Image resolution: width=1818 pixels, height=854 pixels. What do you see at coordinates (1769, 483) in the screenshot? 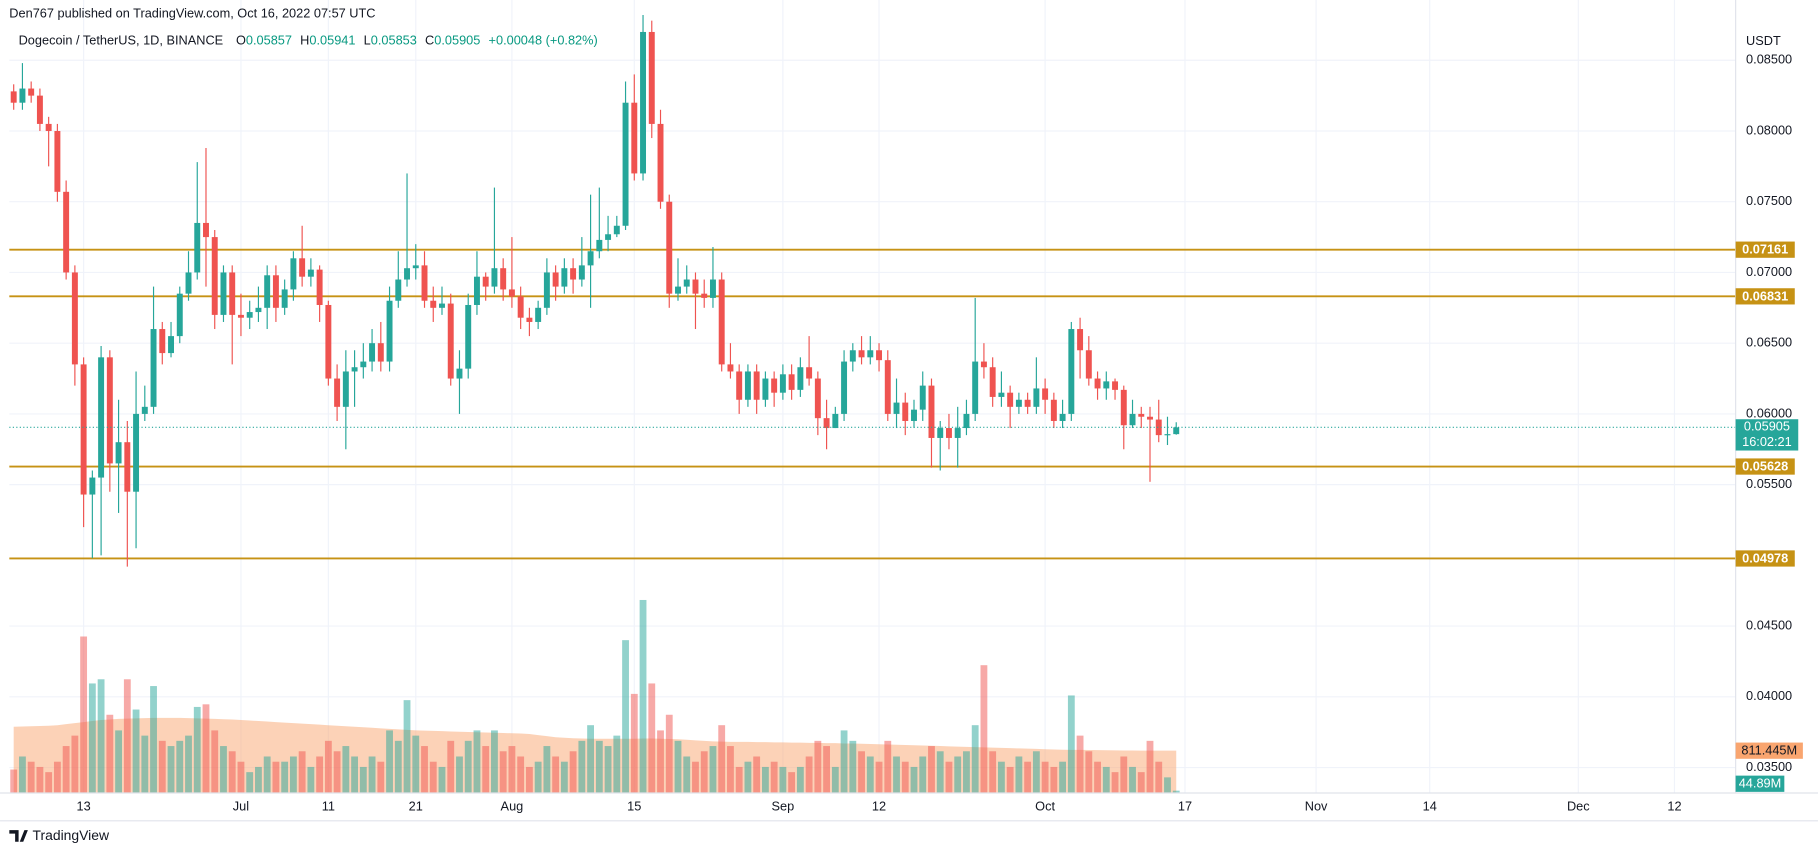
I see `y-tick-label: 0.05500` at bounding box center [1769, 483].